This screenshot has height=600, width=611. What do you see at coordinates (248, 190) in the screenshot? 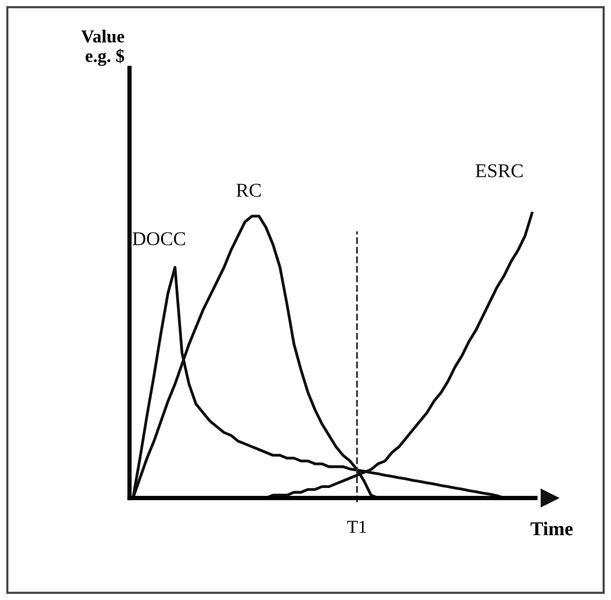
I see `series-label: RC` at bounding box center [248, 190].